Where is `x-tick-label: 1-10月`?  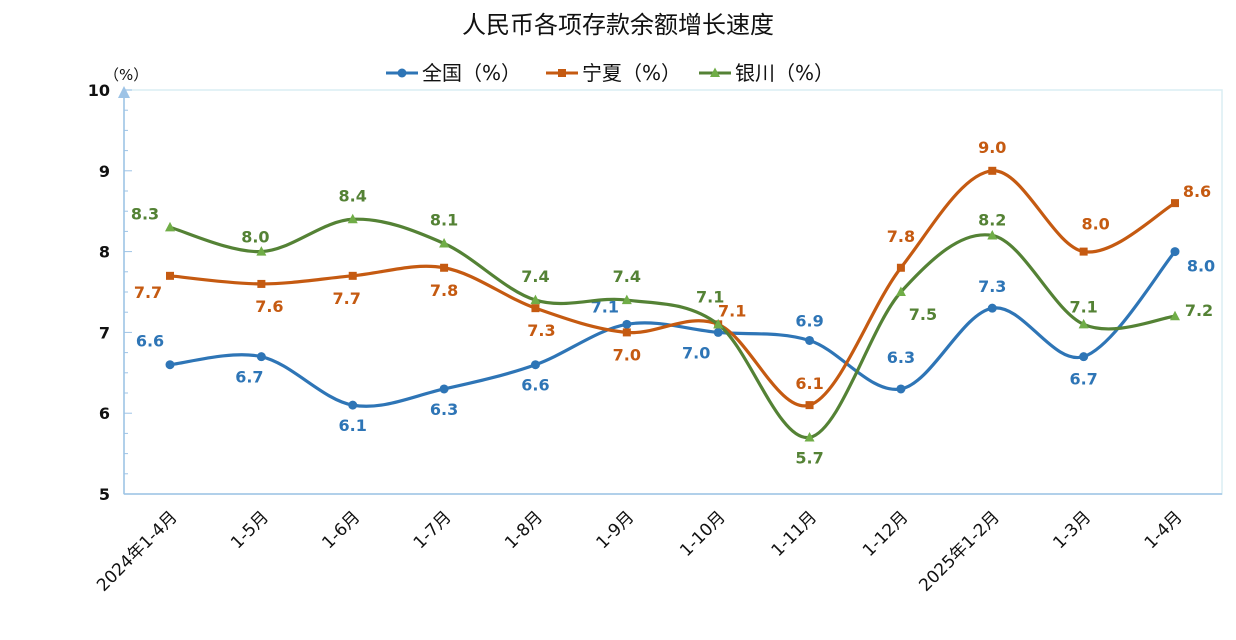 x-tick-label: 1-10月 is located at coordinates (702, 533).